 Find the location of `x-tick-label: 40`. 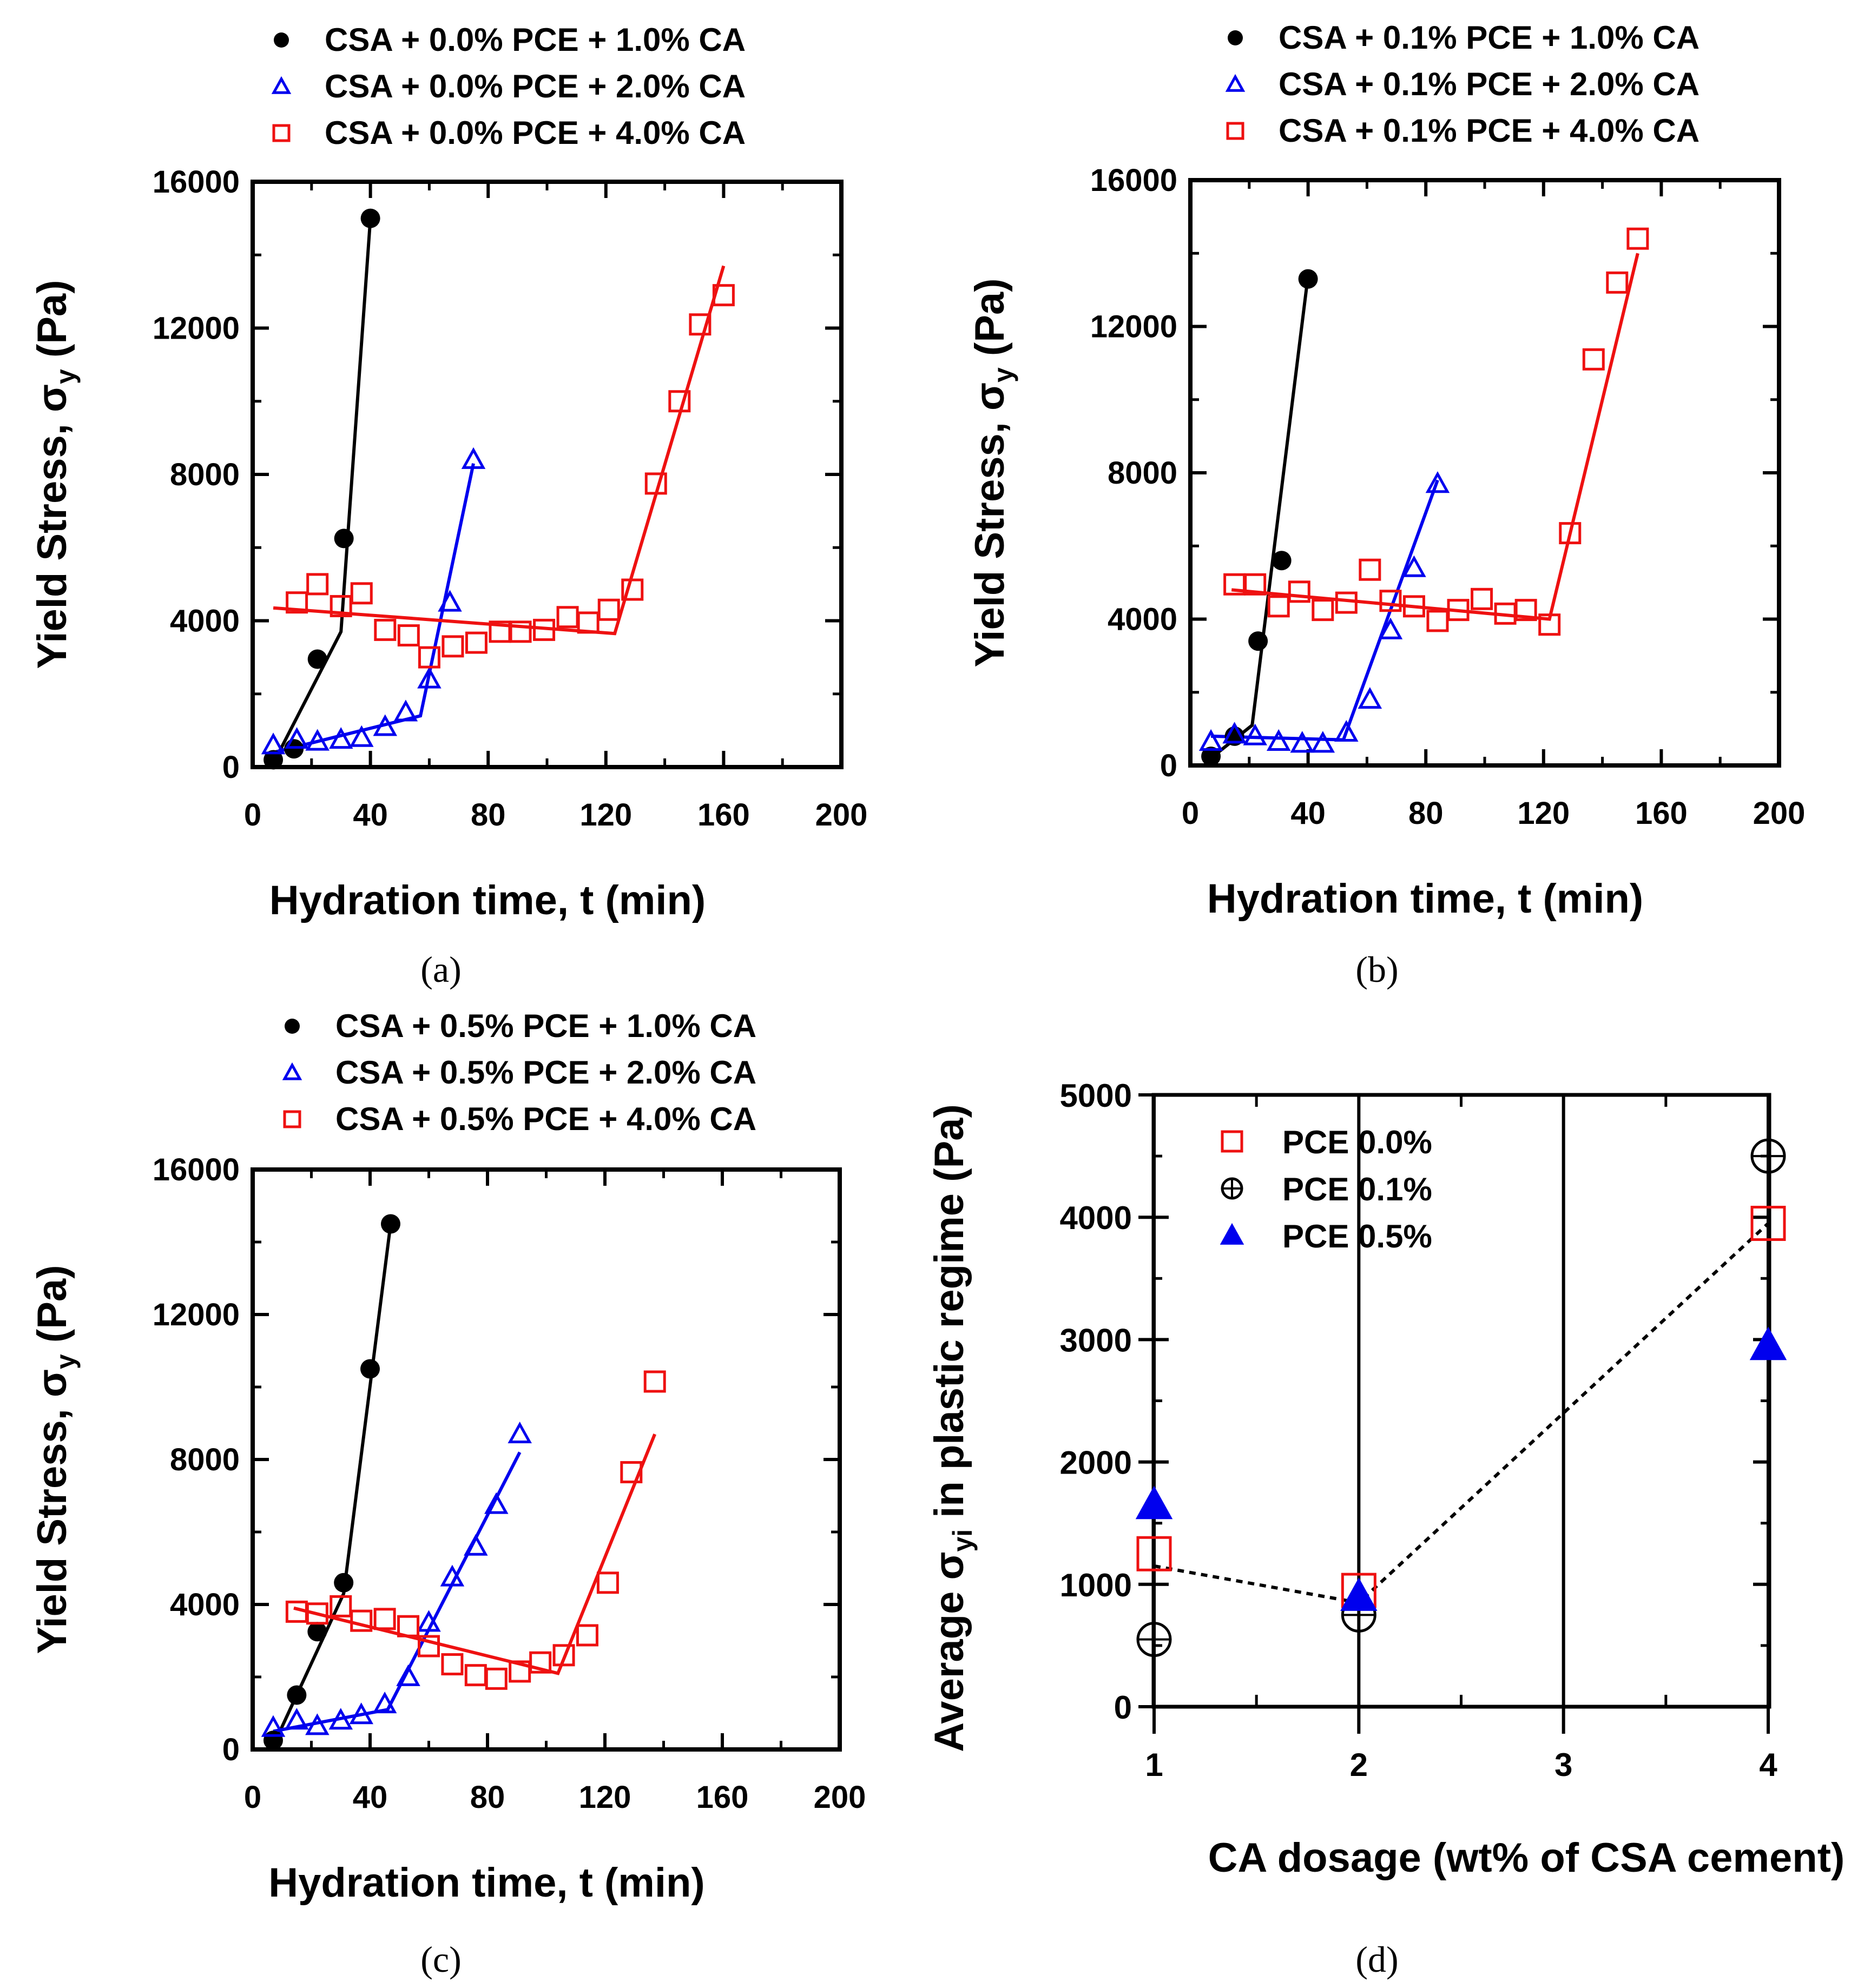

x-tick-label: 40 is located at coordinates (1308, 813).